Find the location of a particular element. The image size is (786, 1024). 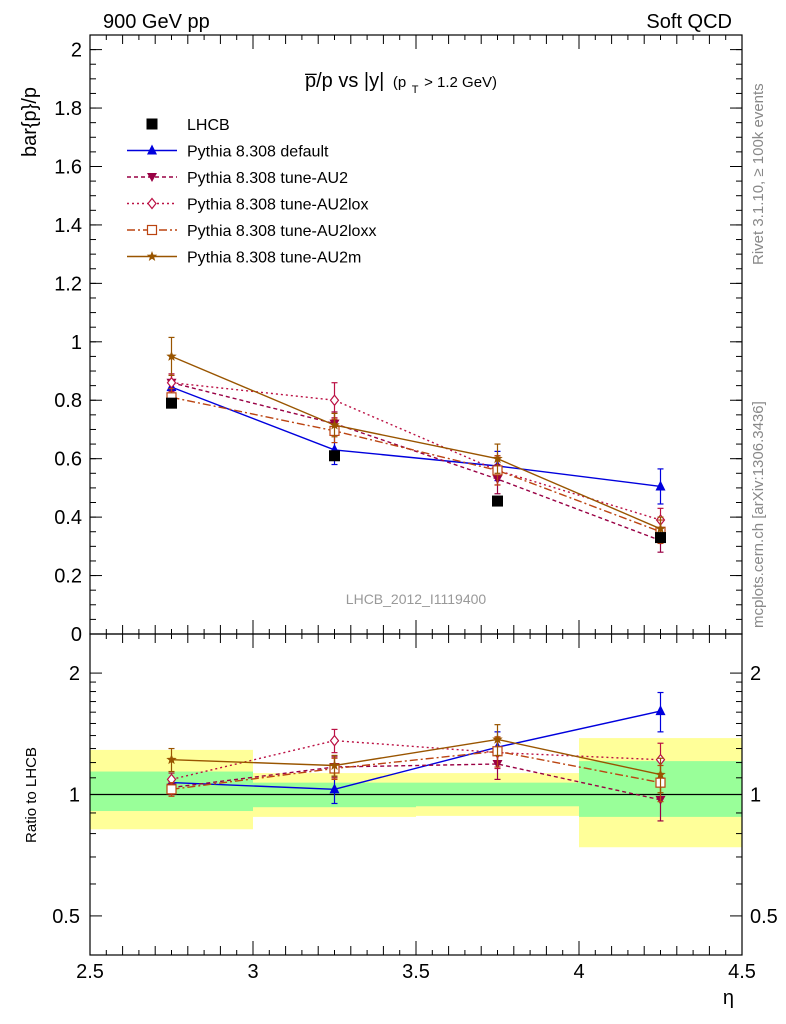

header-left-label: 900 GeV pp is located at coordinates (156, 22).